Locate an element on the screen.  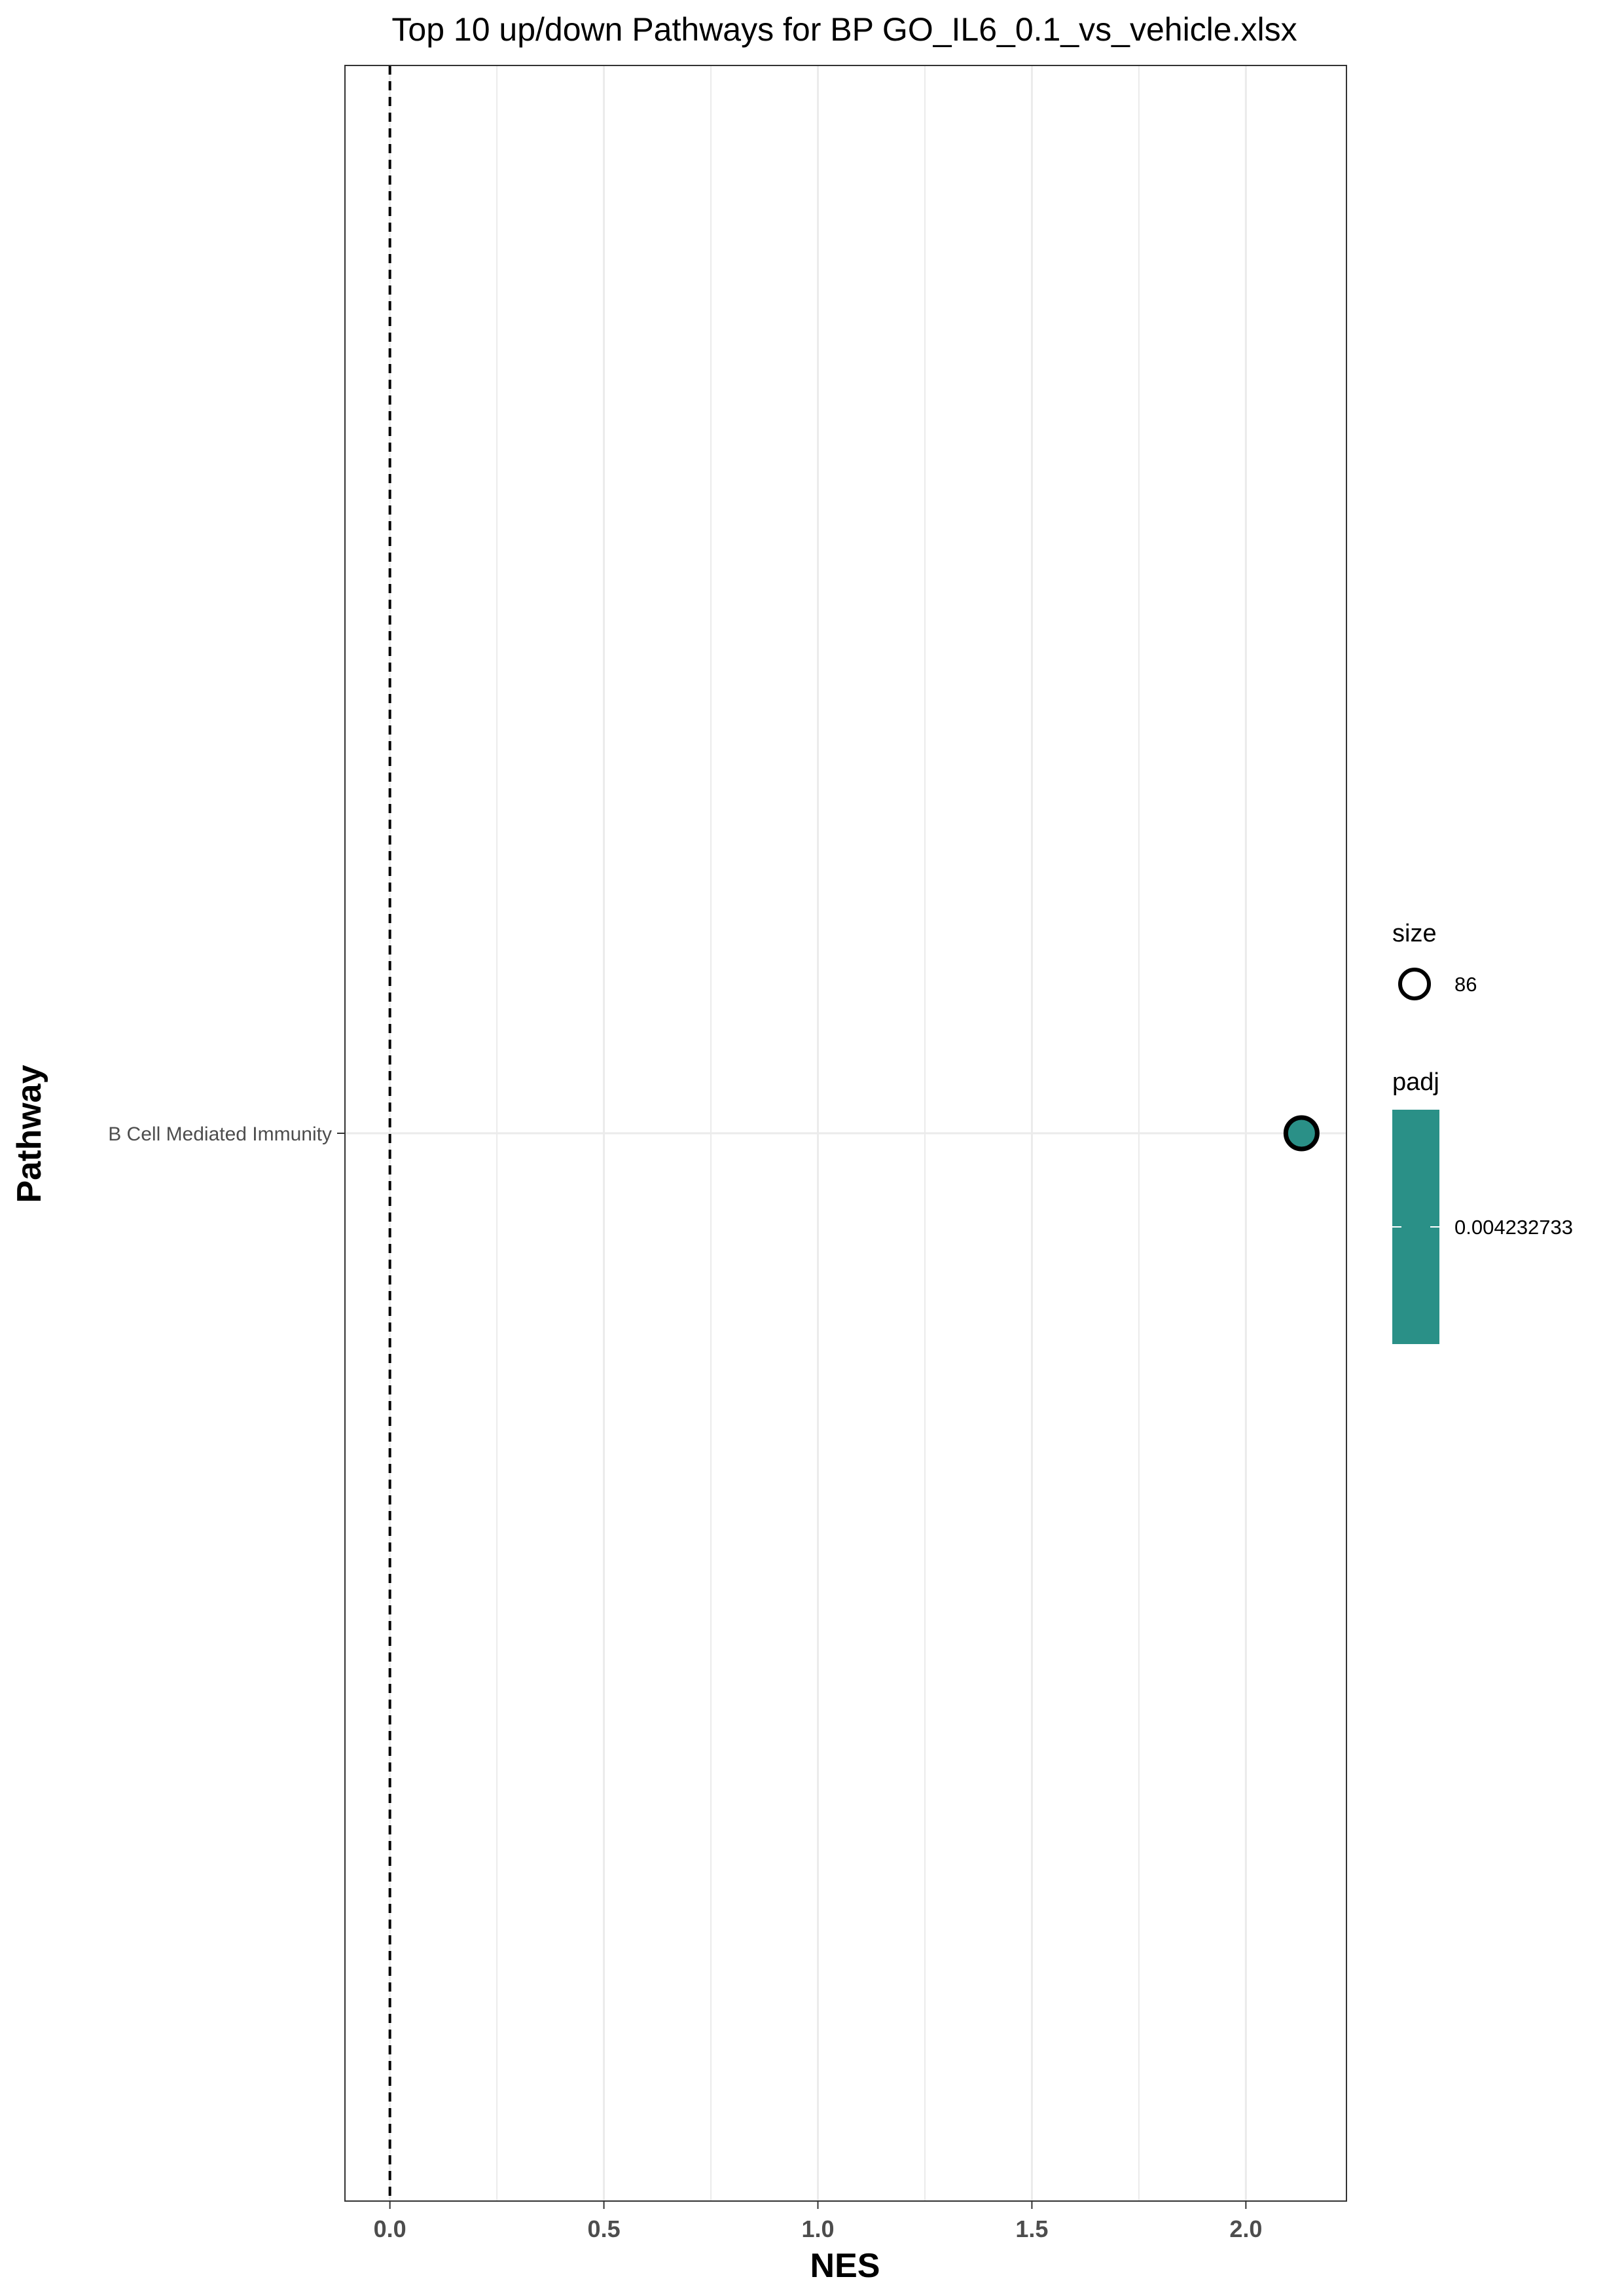
x-tick-label: 1.0 is located at coordinates (817, 2228).